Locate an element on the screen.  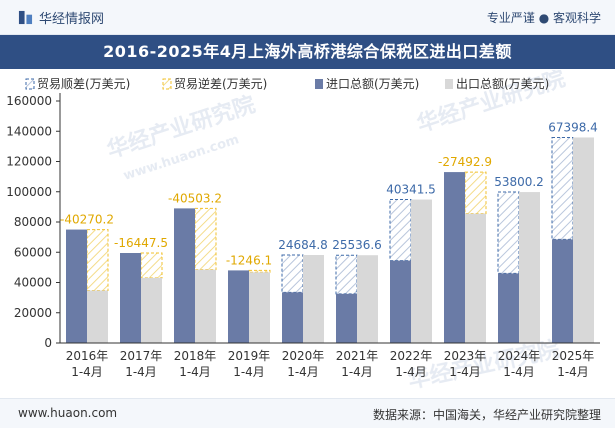
footer-source: 数据来源：中国海关，华经产业研究院整理 is located at coordinates (486, 415).